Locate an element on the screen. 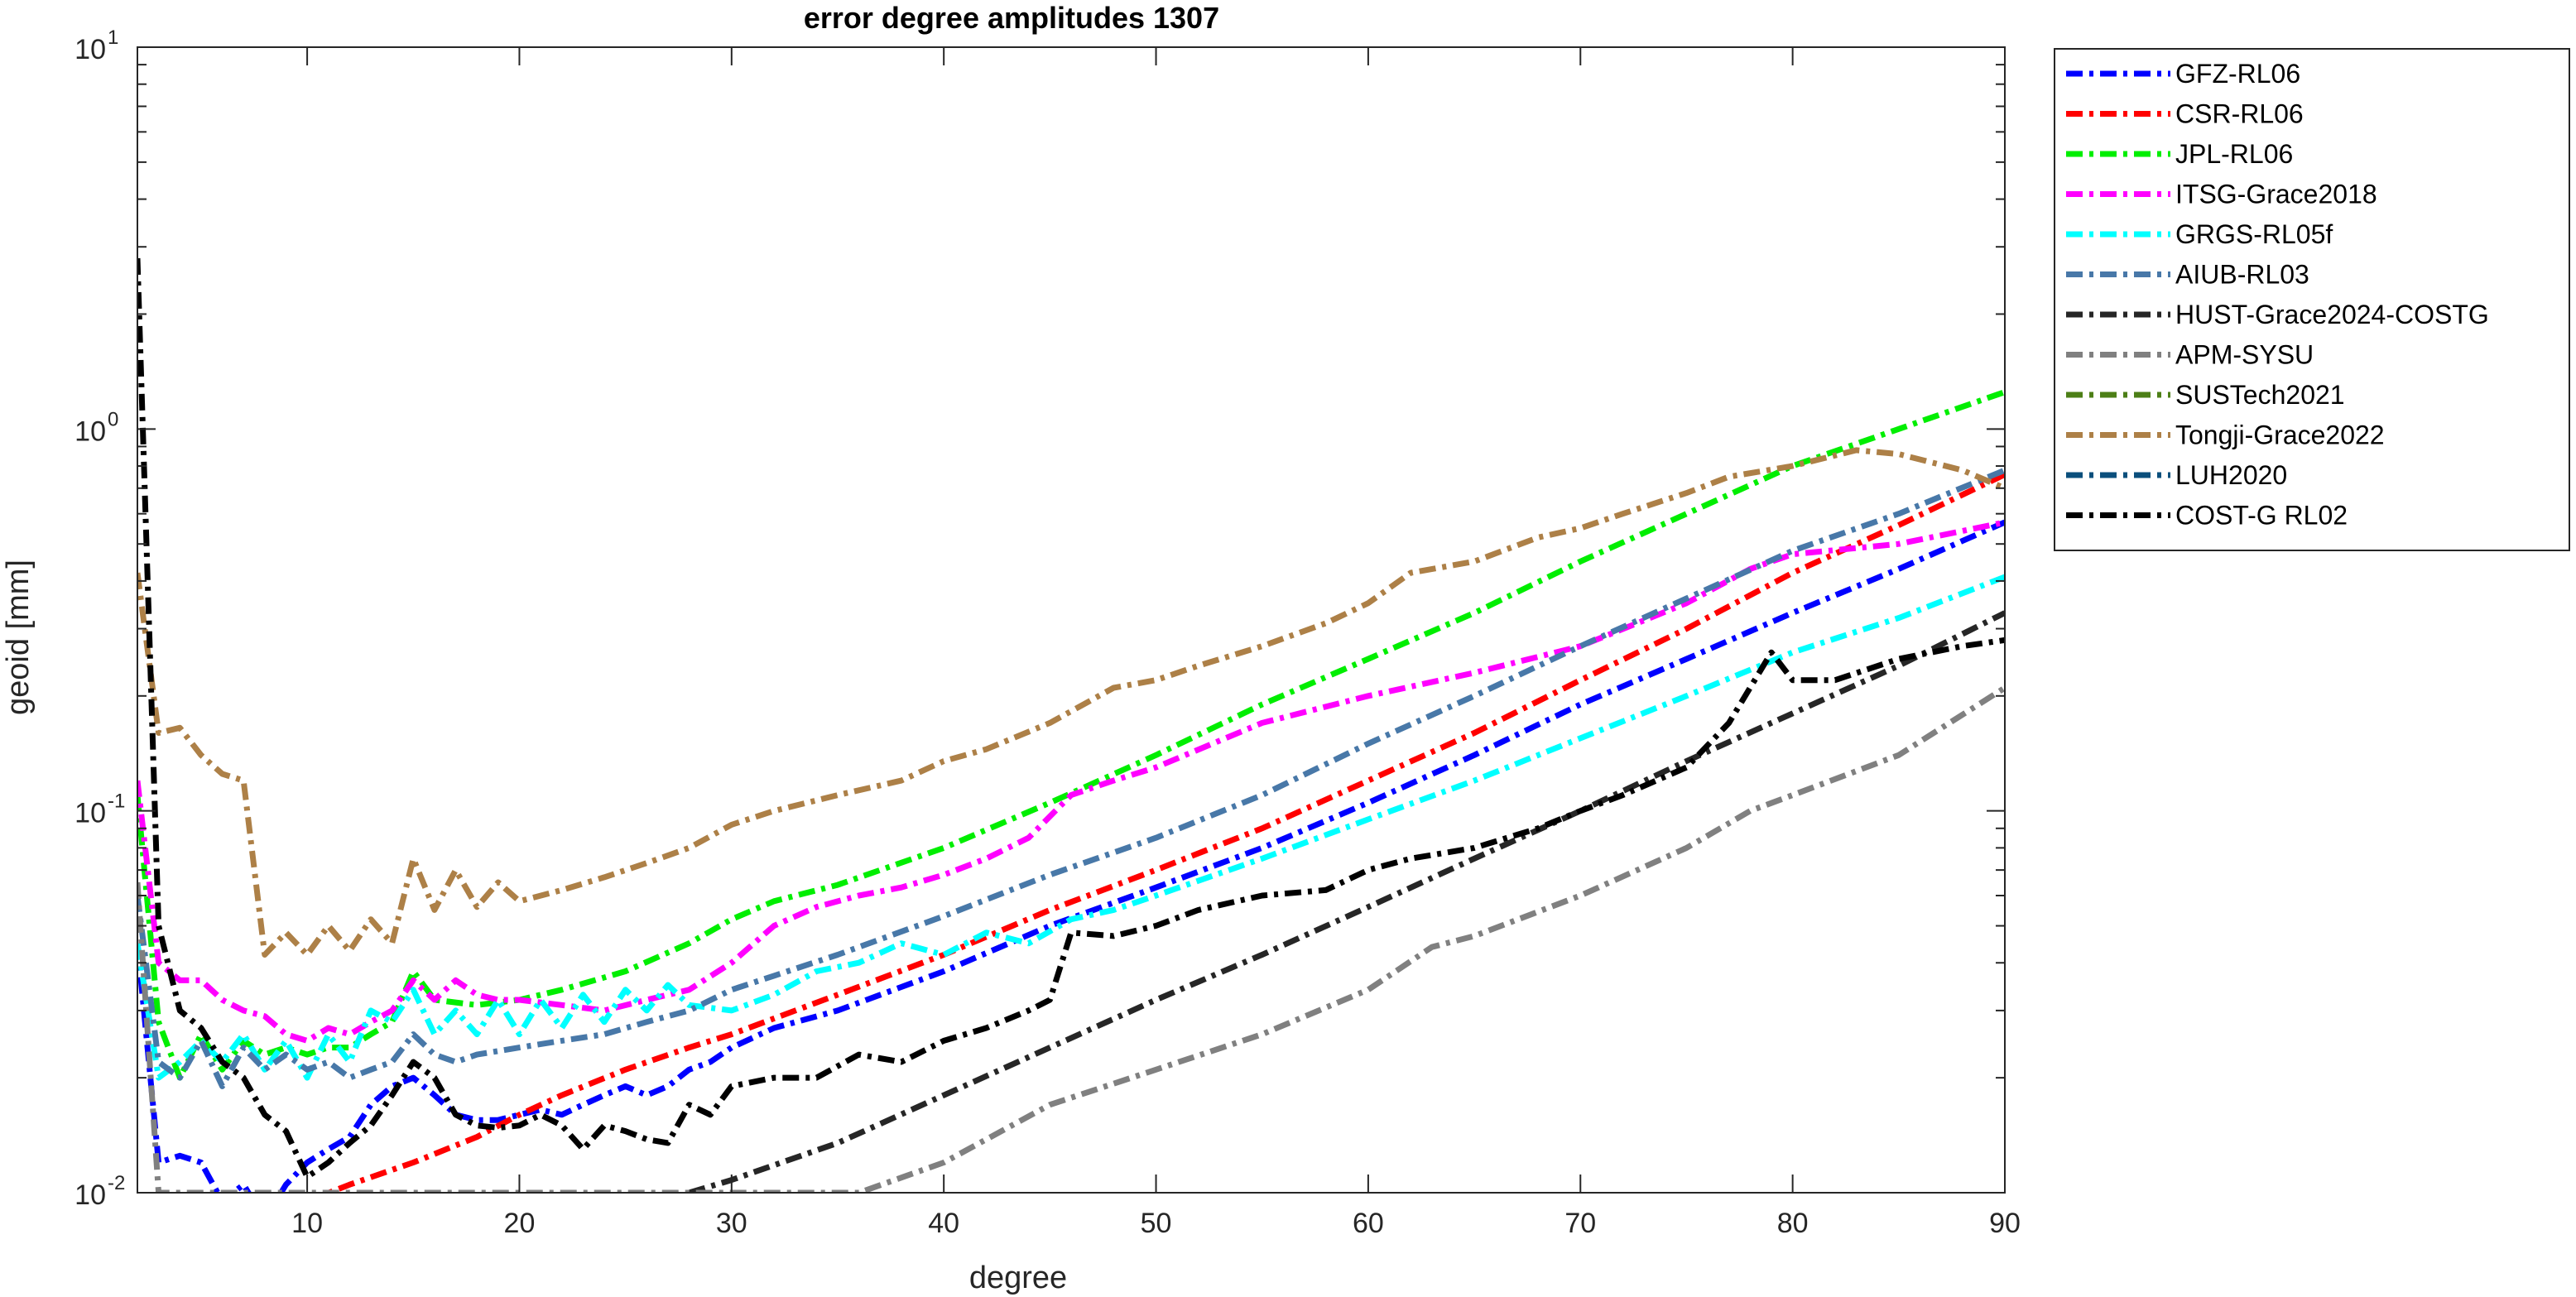 Image resolution: width=2576 pixels, height=1297 pixels. legend-box is located at coordinates (2312, 299).